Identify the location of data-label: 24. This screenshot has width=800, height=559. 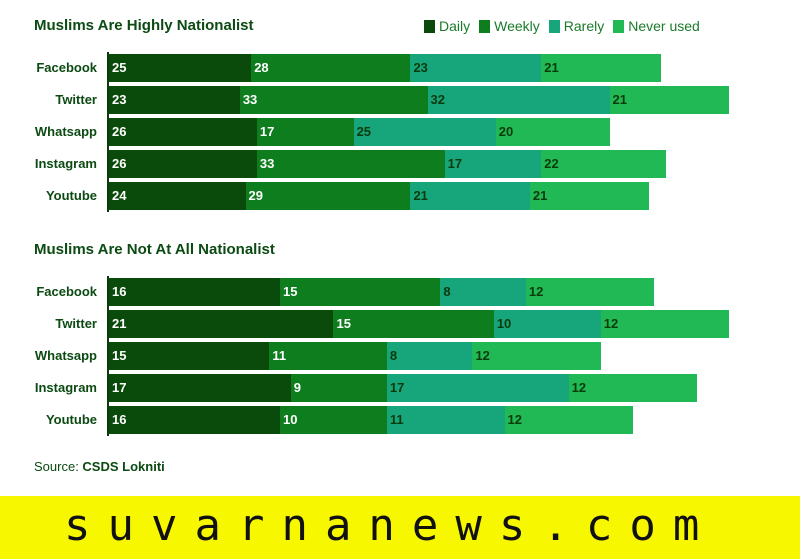
(119, 195).